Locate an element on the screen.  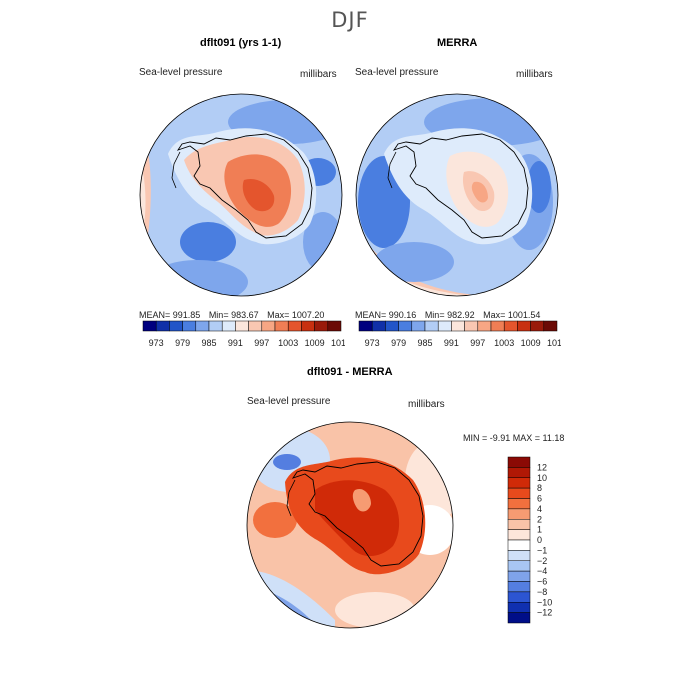
colorbar-tick-label: 1015 is located at coordinates (338, 343).